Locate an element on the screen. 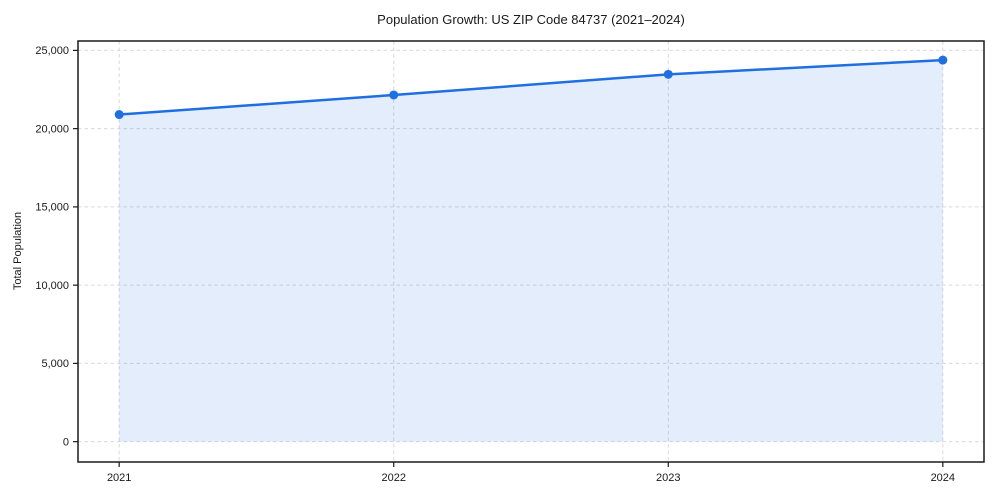  y-tick-label: 20,000 is located at coordinates (52, 129).